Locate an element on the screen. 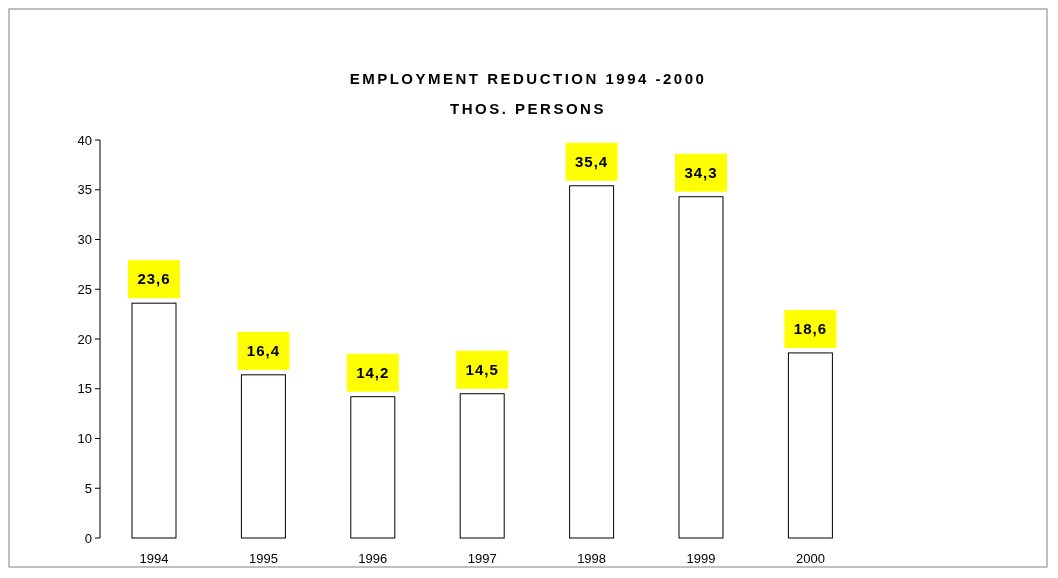  data-label: 14,2 is located at coordinates (373, 372).